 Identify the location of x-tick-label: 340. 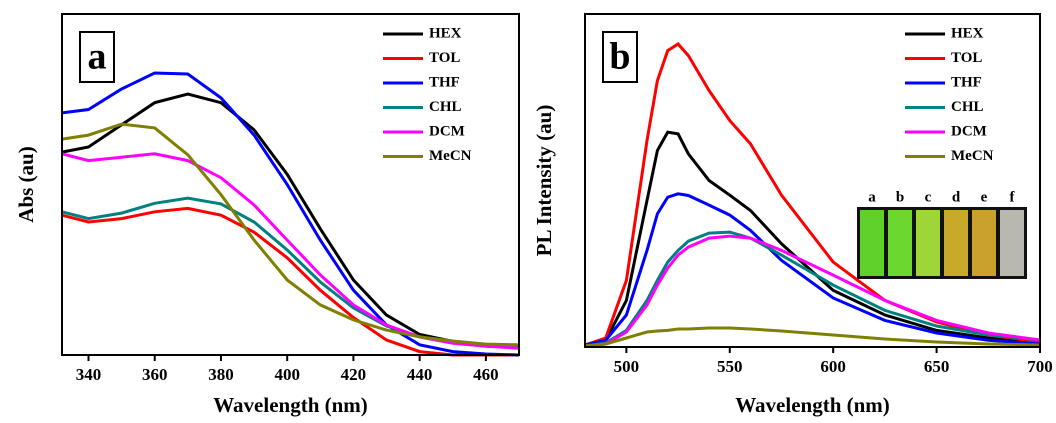
(89, 374).